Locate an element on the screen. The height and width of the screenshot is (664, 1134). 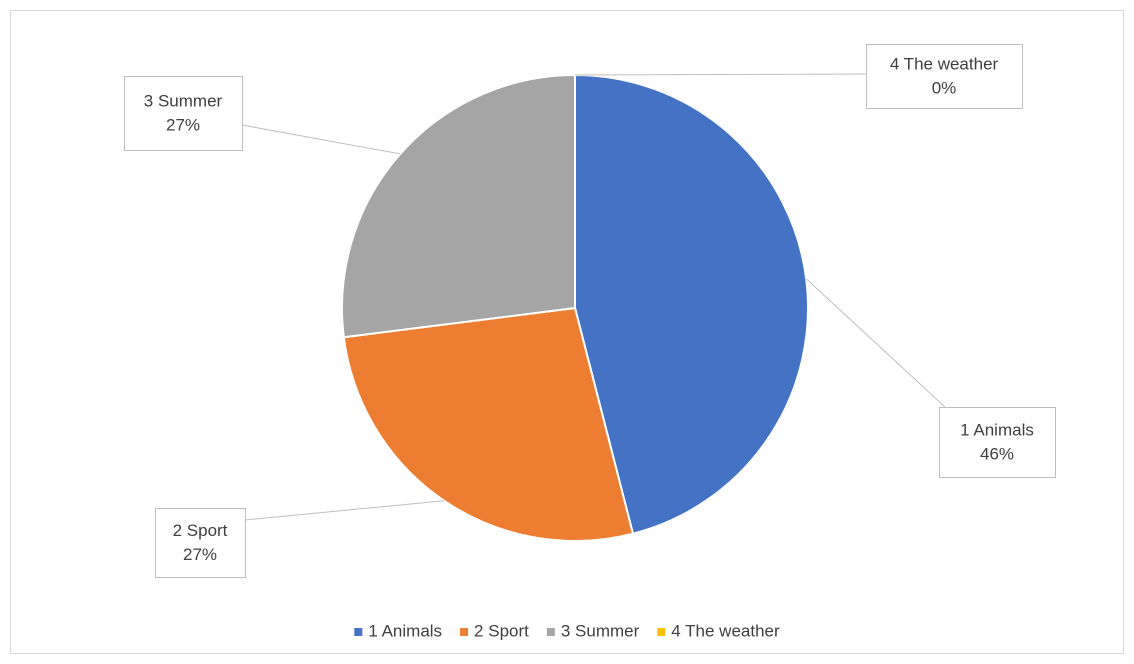
data-label-value: 46% is located at coordinates (997, 453).